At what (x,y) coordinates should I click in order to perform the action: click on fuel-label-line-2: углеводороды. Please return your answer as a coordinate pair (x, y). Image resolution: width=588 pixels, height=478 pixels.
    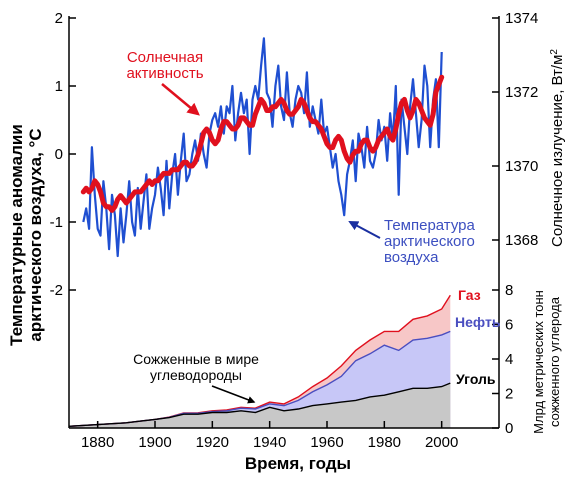
    Looking at the image, I should click on (196, 375).